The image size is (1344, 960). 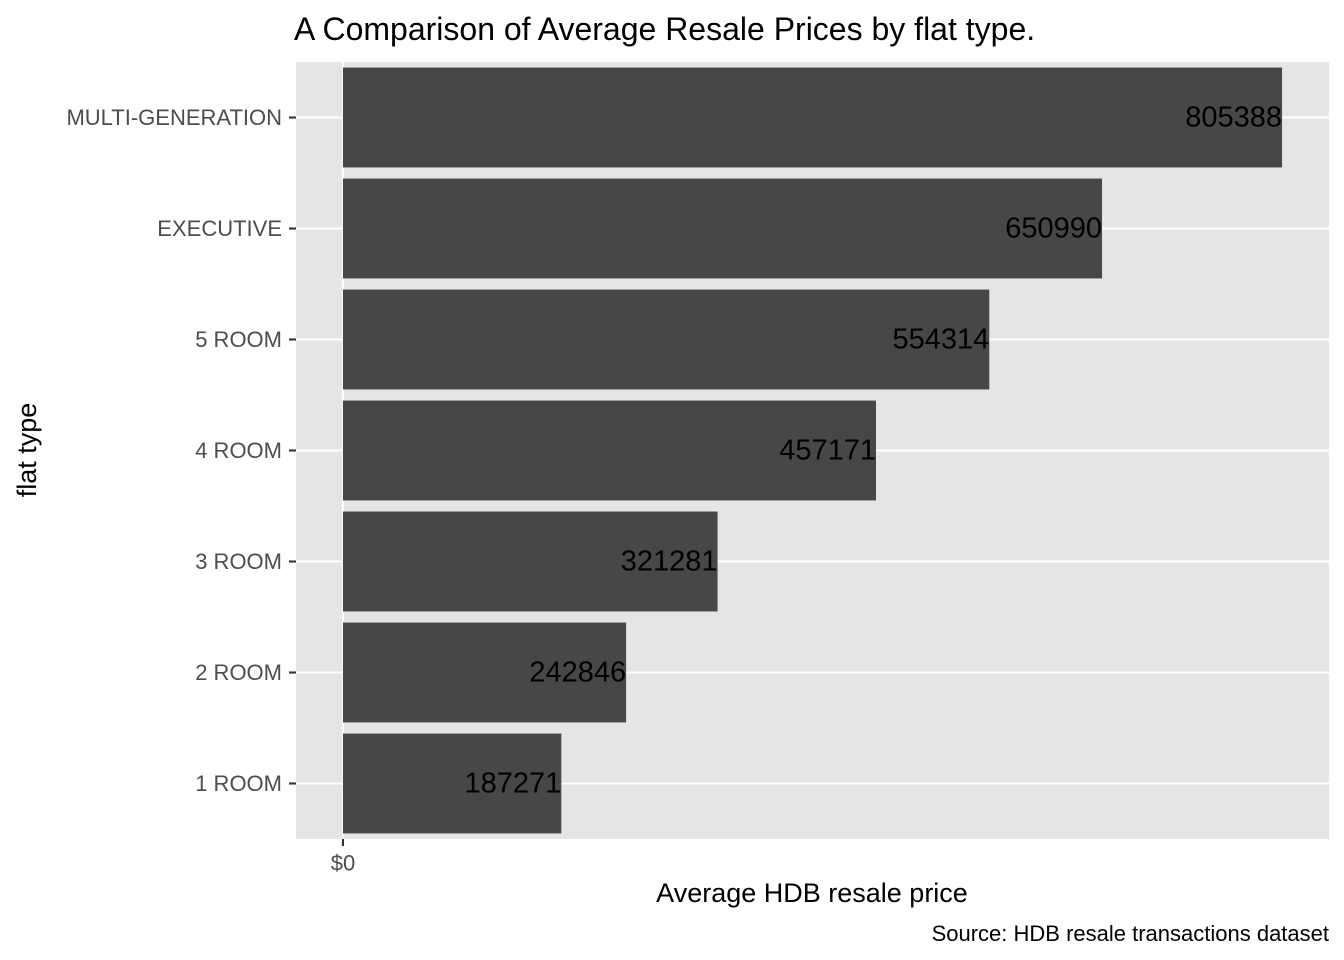 What do you see at coordinates (219, 228) in the screenshot?
I see `y-tick-label: EXECUTIVE` at bounding box center [219, 228].